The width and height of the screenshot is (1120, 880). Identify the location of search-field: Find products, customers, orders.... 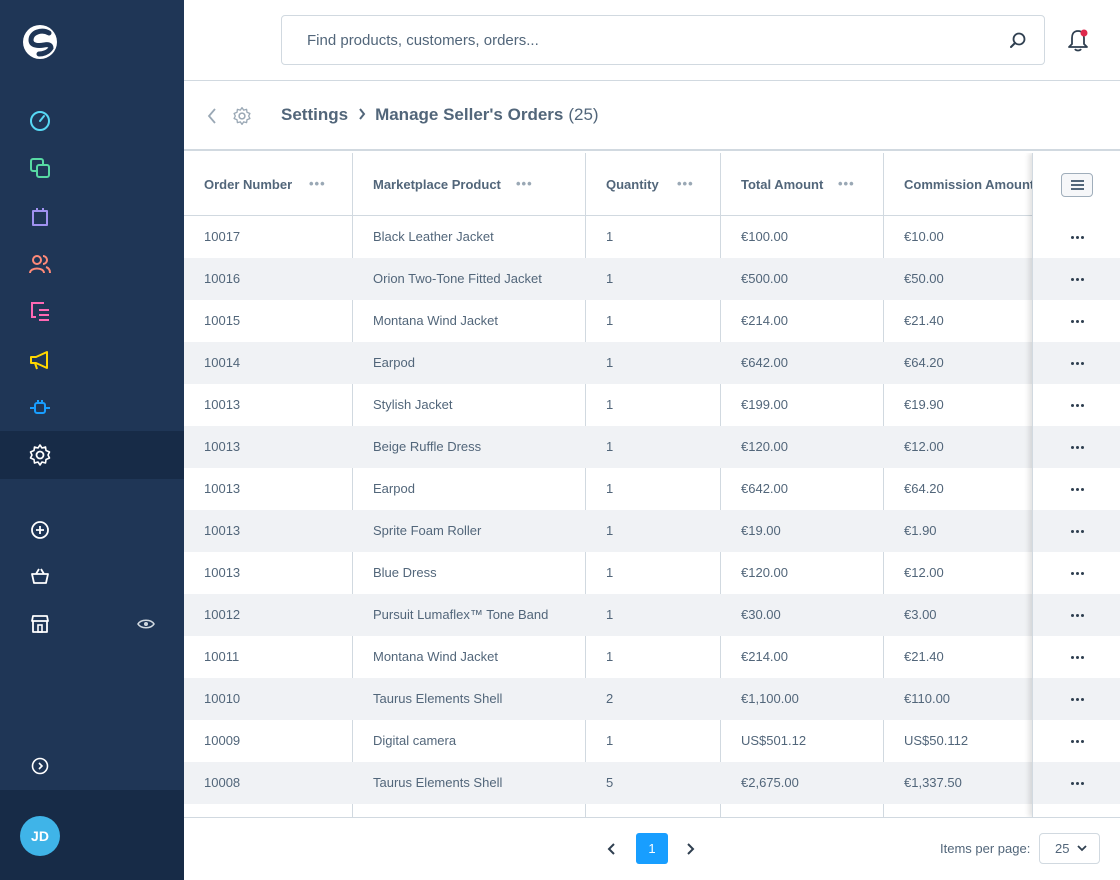
(663, 40).